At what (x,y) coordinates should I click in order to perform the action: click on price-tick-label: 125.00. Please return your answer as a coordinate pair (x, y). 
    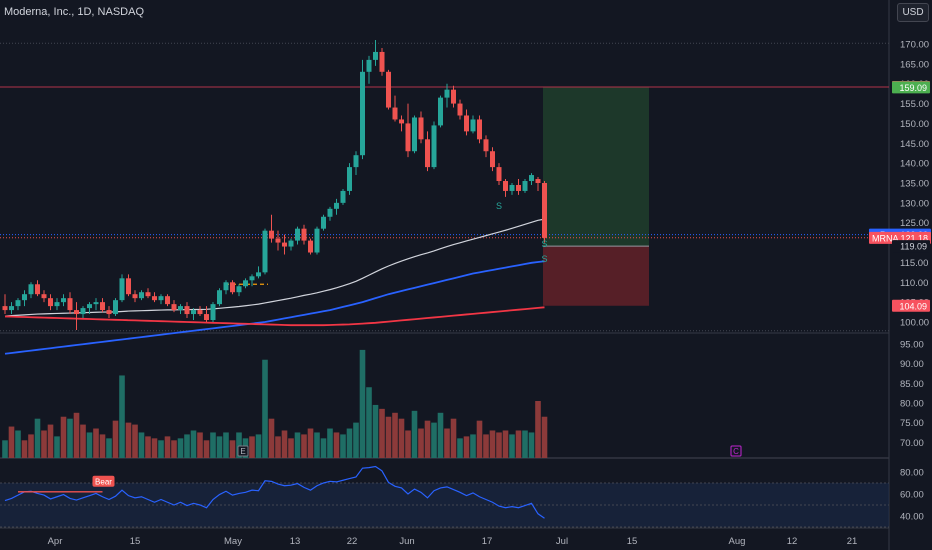
    Looking at the image, I should click on (914, 223).